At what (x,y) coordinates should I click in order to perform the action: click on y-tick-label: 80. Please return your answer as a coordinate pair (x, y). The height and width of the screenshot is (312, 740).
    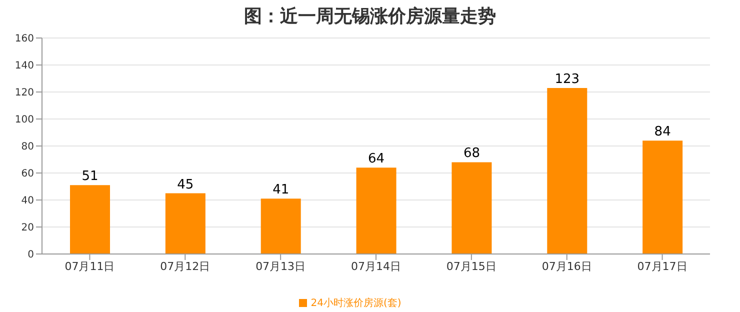
    Looking at the image, I should click on (27, 147).